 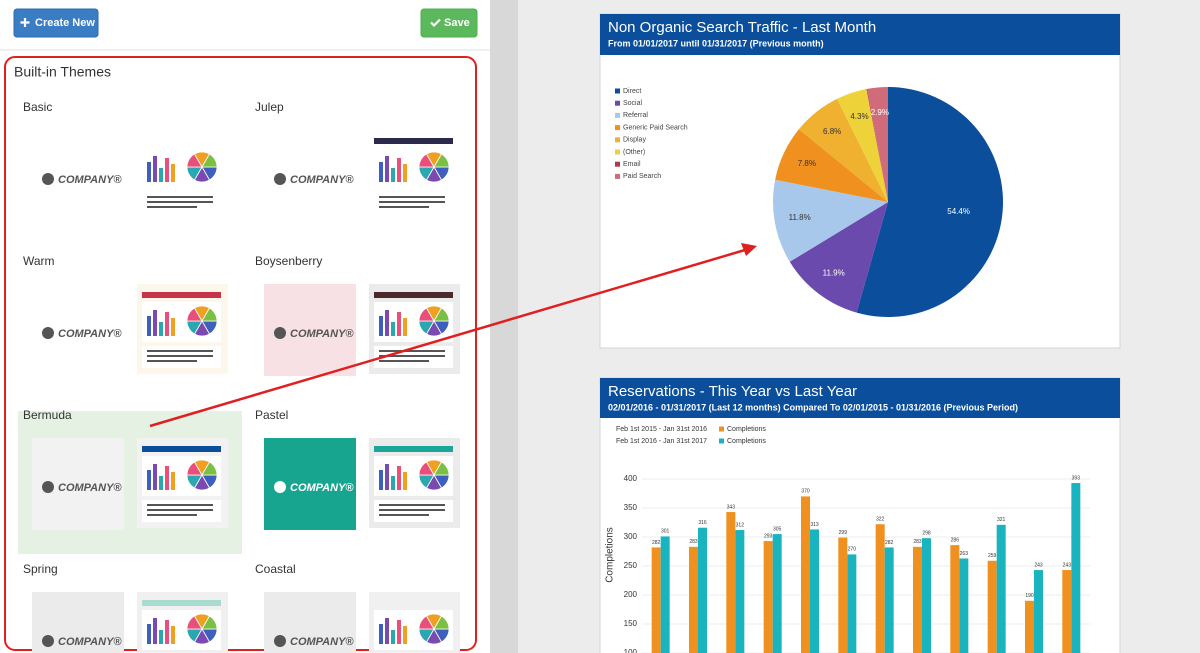 I want to click on data-label: 11.9%, so click(x=834, y=273).